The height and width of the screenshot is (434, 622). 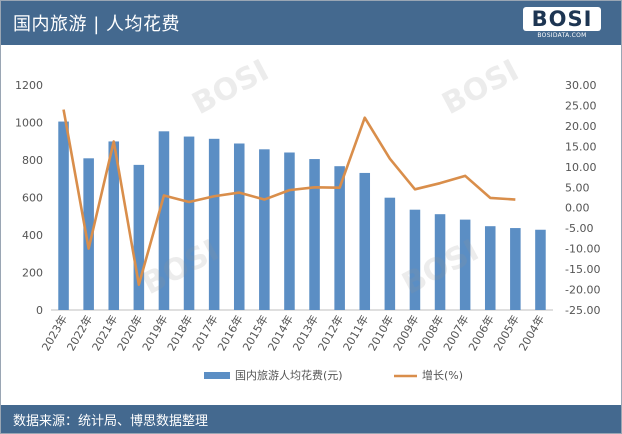 I want to click on y-right-tick-label: 20.00, so click(x=581, y=126).